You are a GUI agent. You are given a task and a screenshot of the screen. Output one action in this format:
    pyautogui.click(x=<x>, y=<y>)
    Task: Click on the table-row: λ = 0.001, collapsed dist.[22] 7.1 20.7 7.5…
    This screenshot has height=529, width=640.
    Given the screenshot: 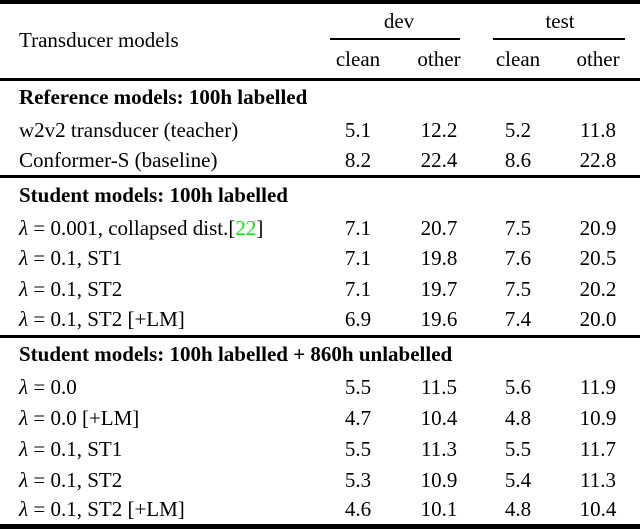 What is the action you would take?
    pyautogui.click(x=320, y=228)
    